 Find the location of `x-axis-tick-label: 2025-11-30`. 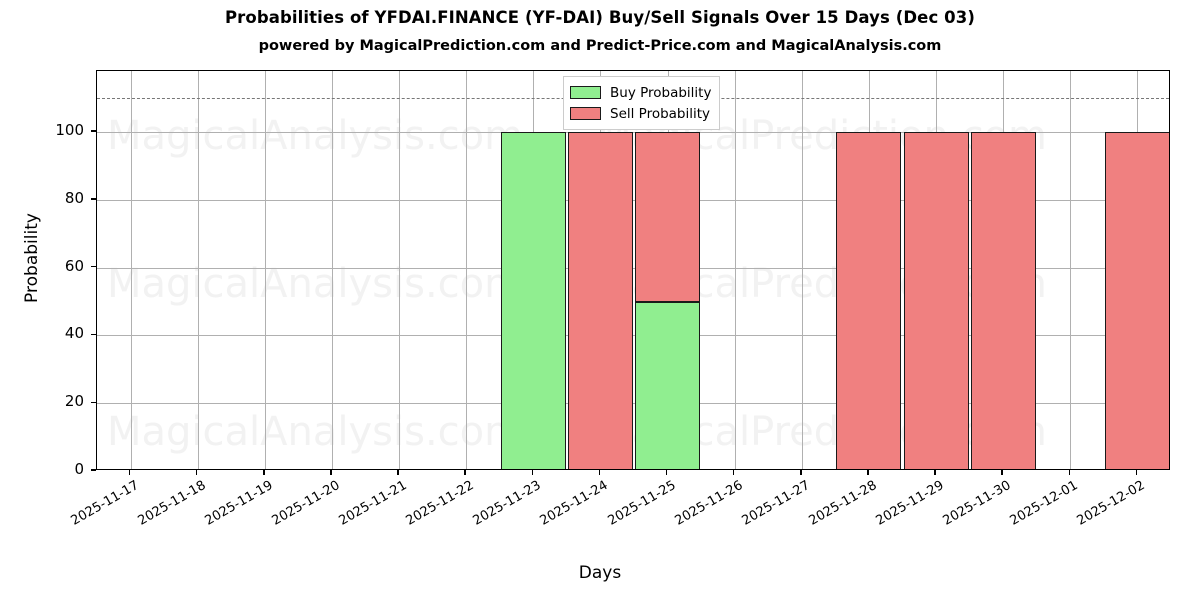

x-axis-tick-label: 2025-11-30 is located at coordinates (977, 503).